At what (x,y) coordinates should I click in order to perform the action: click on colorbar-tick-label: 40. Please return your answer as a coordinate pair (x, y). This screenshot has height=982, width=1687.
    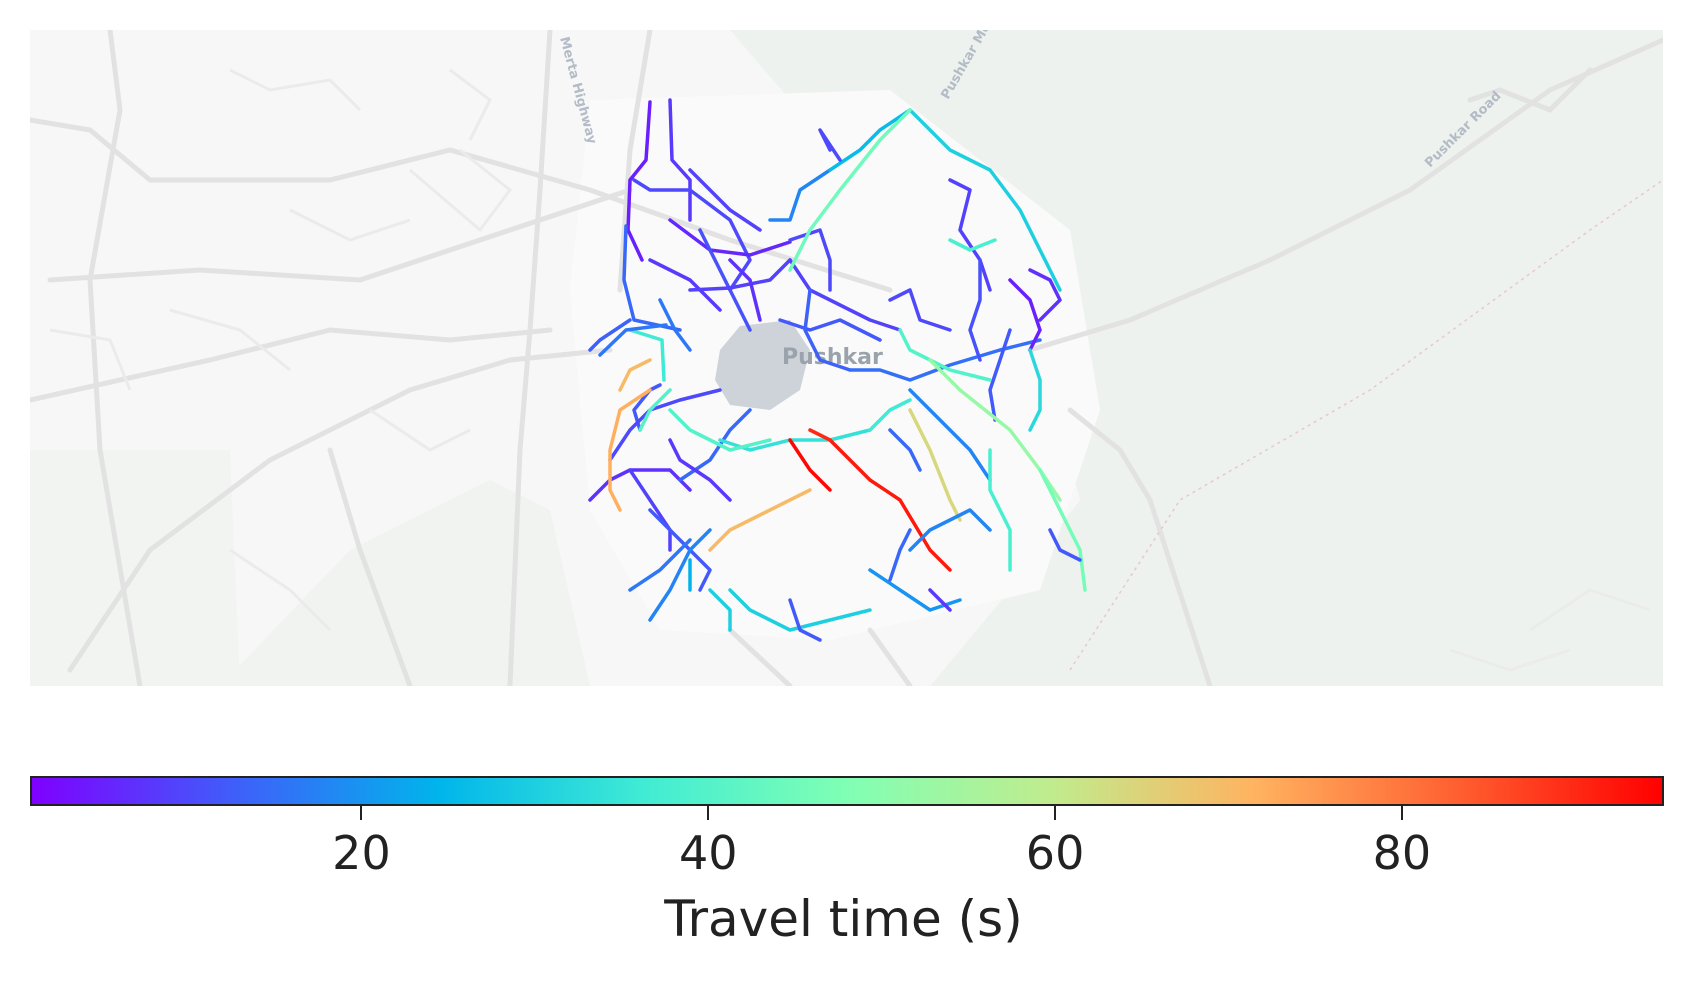
    Looking at the image, I should click on (708, 853).